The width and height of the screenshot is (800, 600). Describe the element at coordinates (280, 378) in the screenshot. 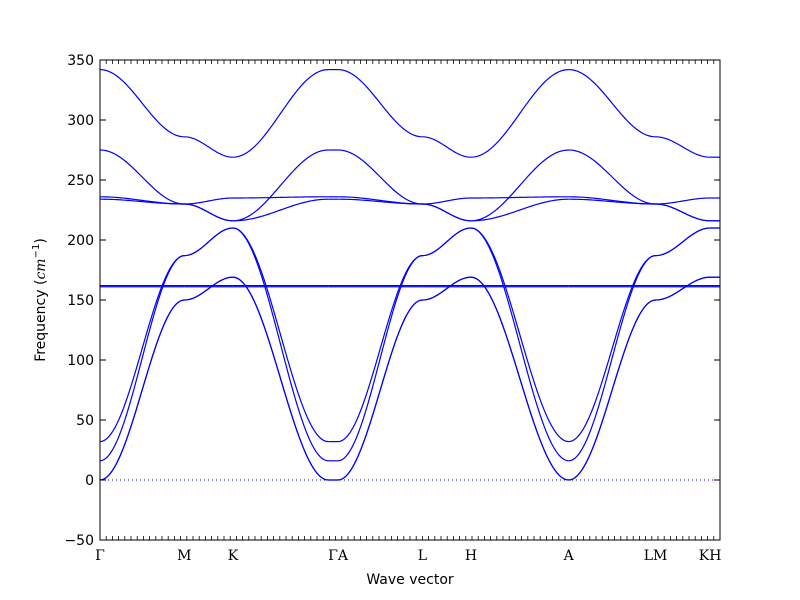

I see `band-line-seg2-band1` at that location.